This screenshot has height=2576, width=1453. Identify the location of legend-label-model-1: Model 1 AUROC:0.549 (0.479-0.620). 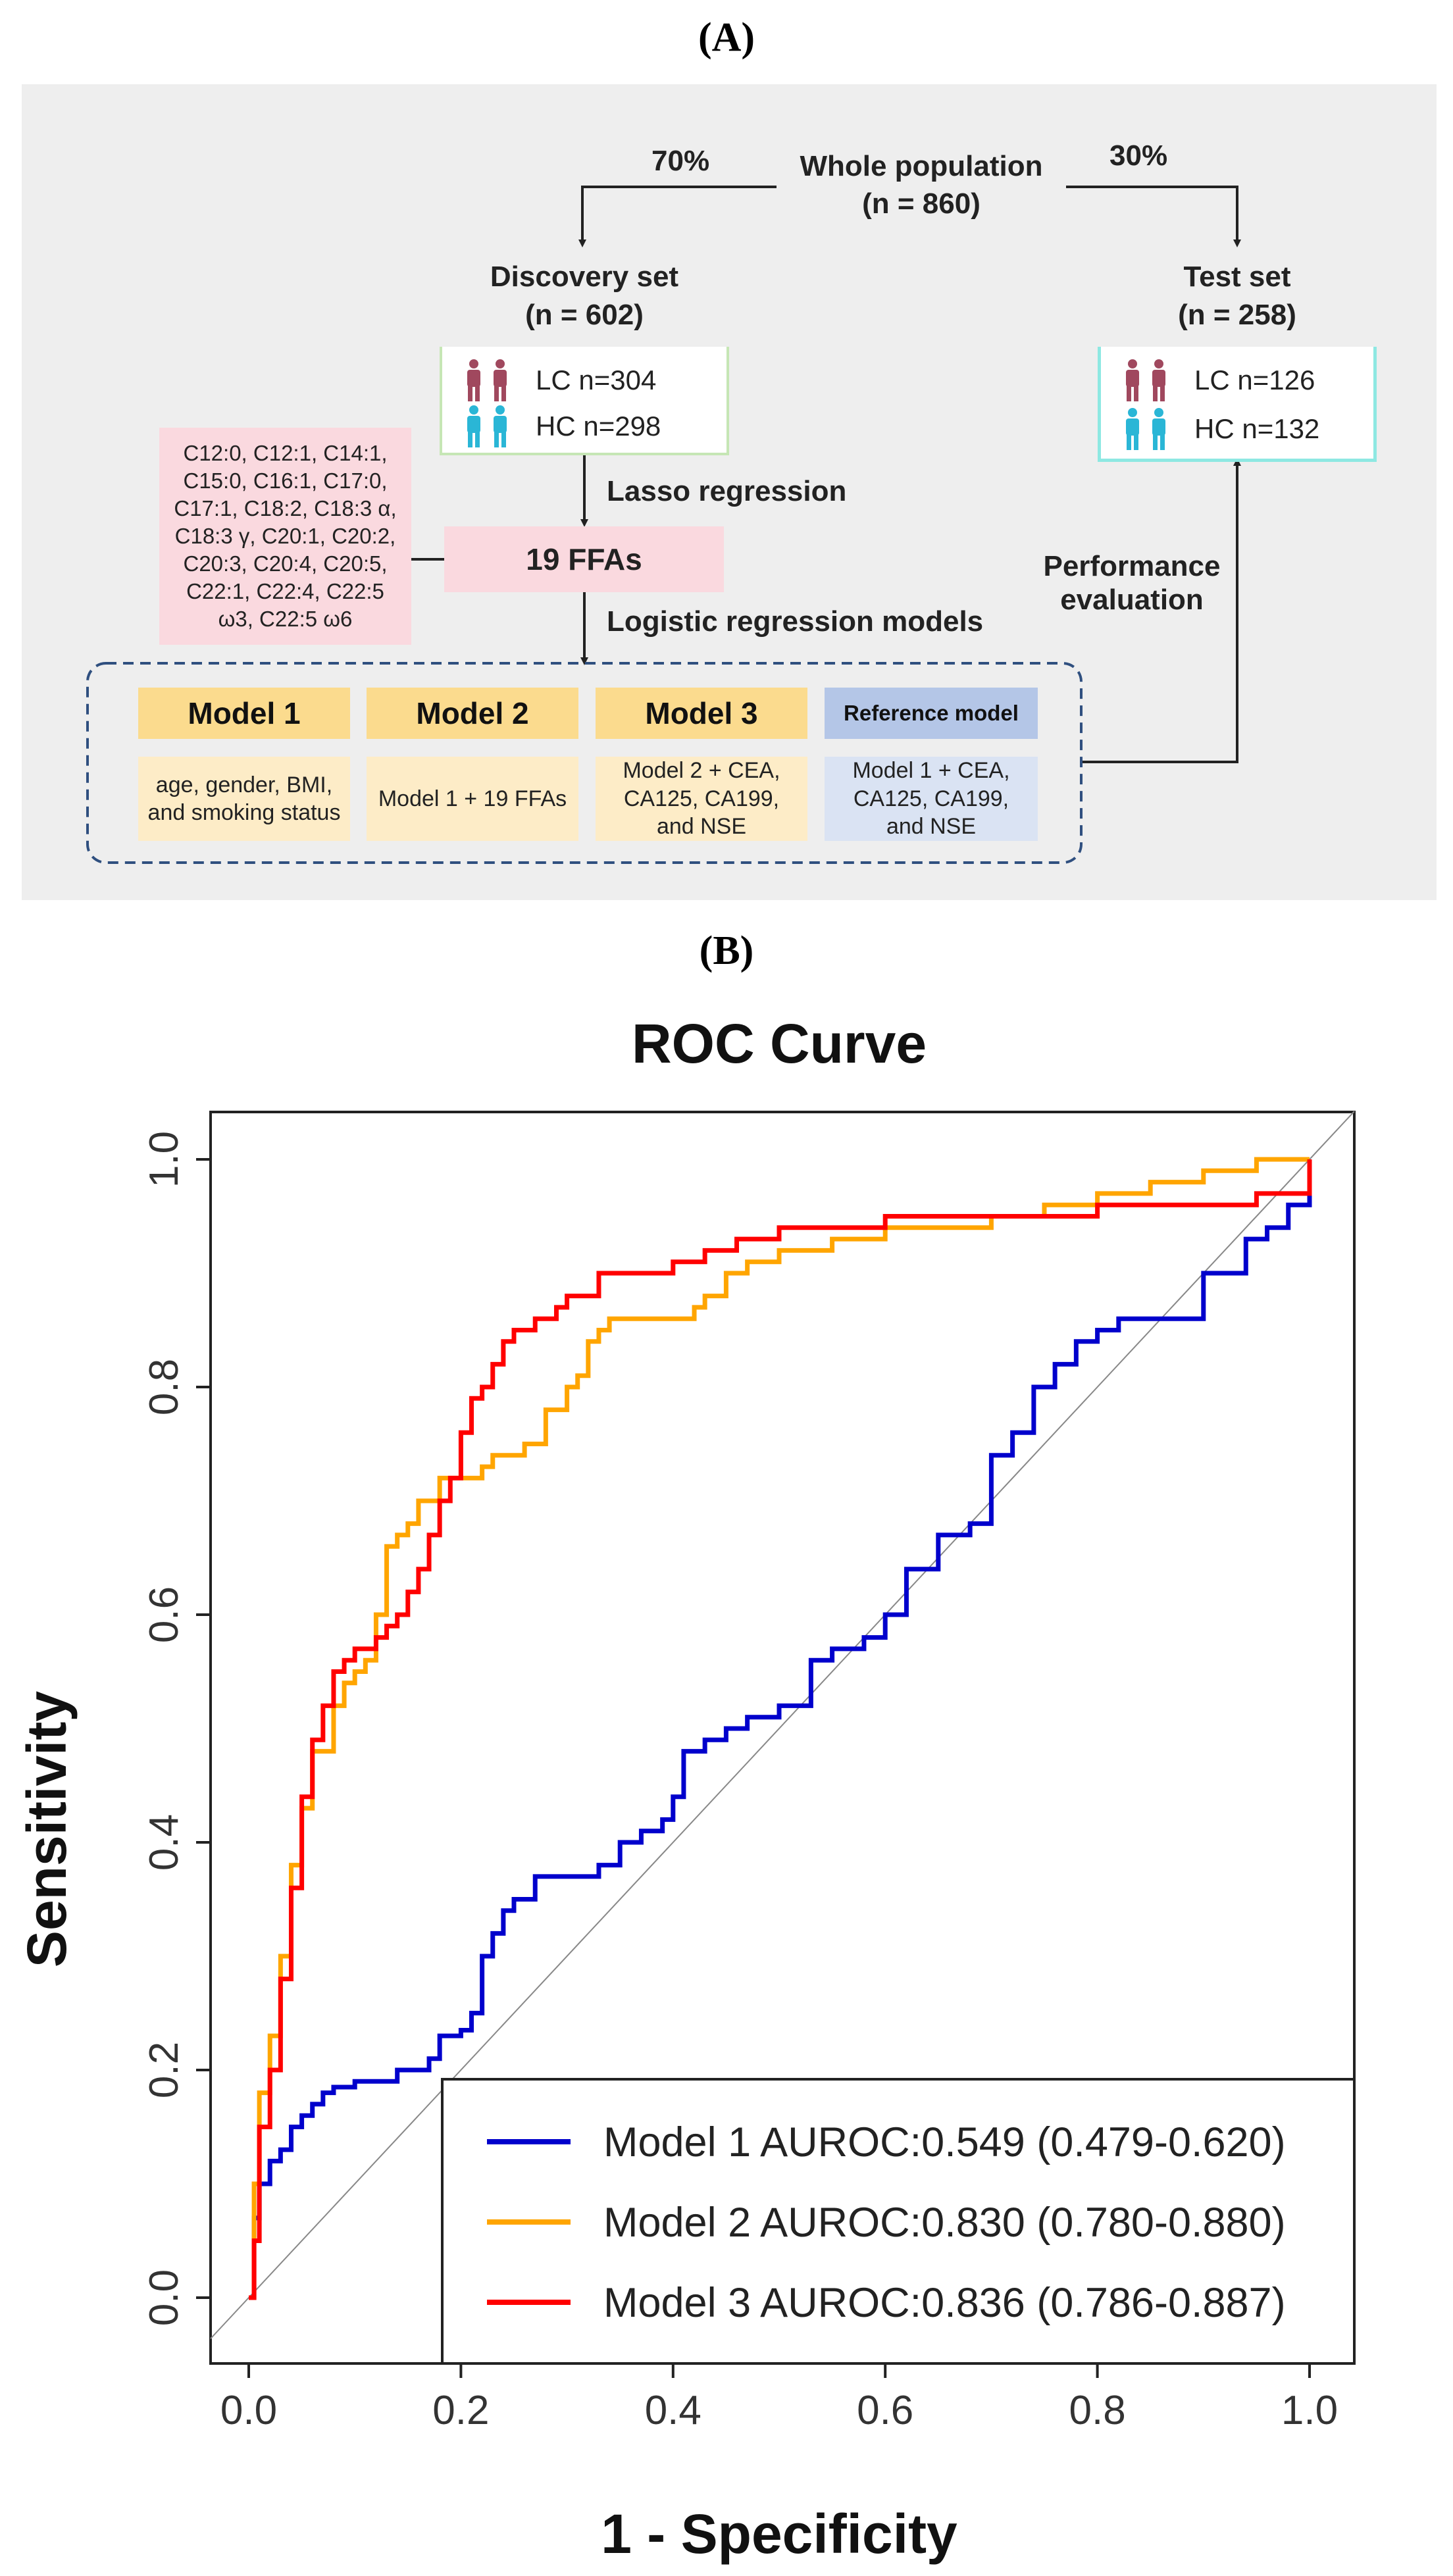
(944, 2142).